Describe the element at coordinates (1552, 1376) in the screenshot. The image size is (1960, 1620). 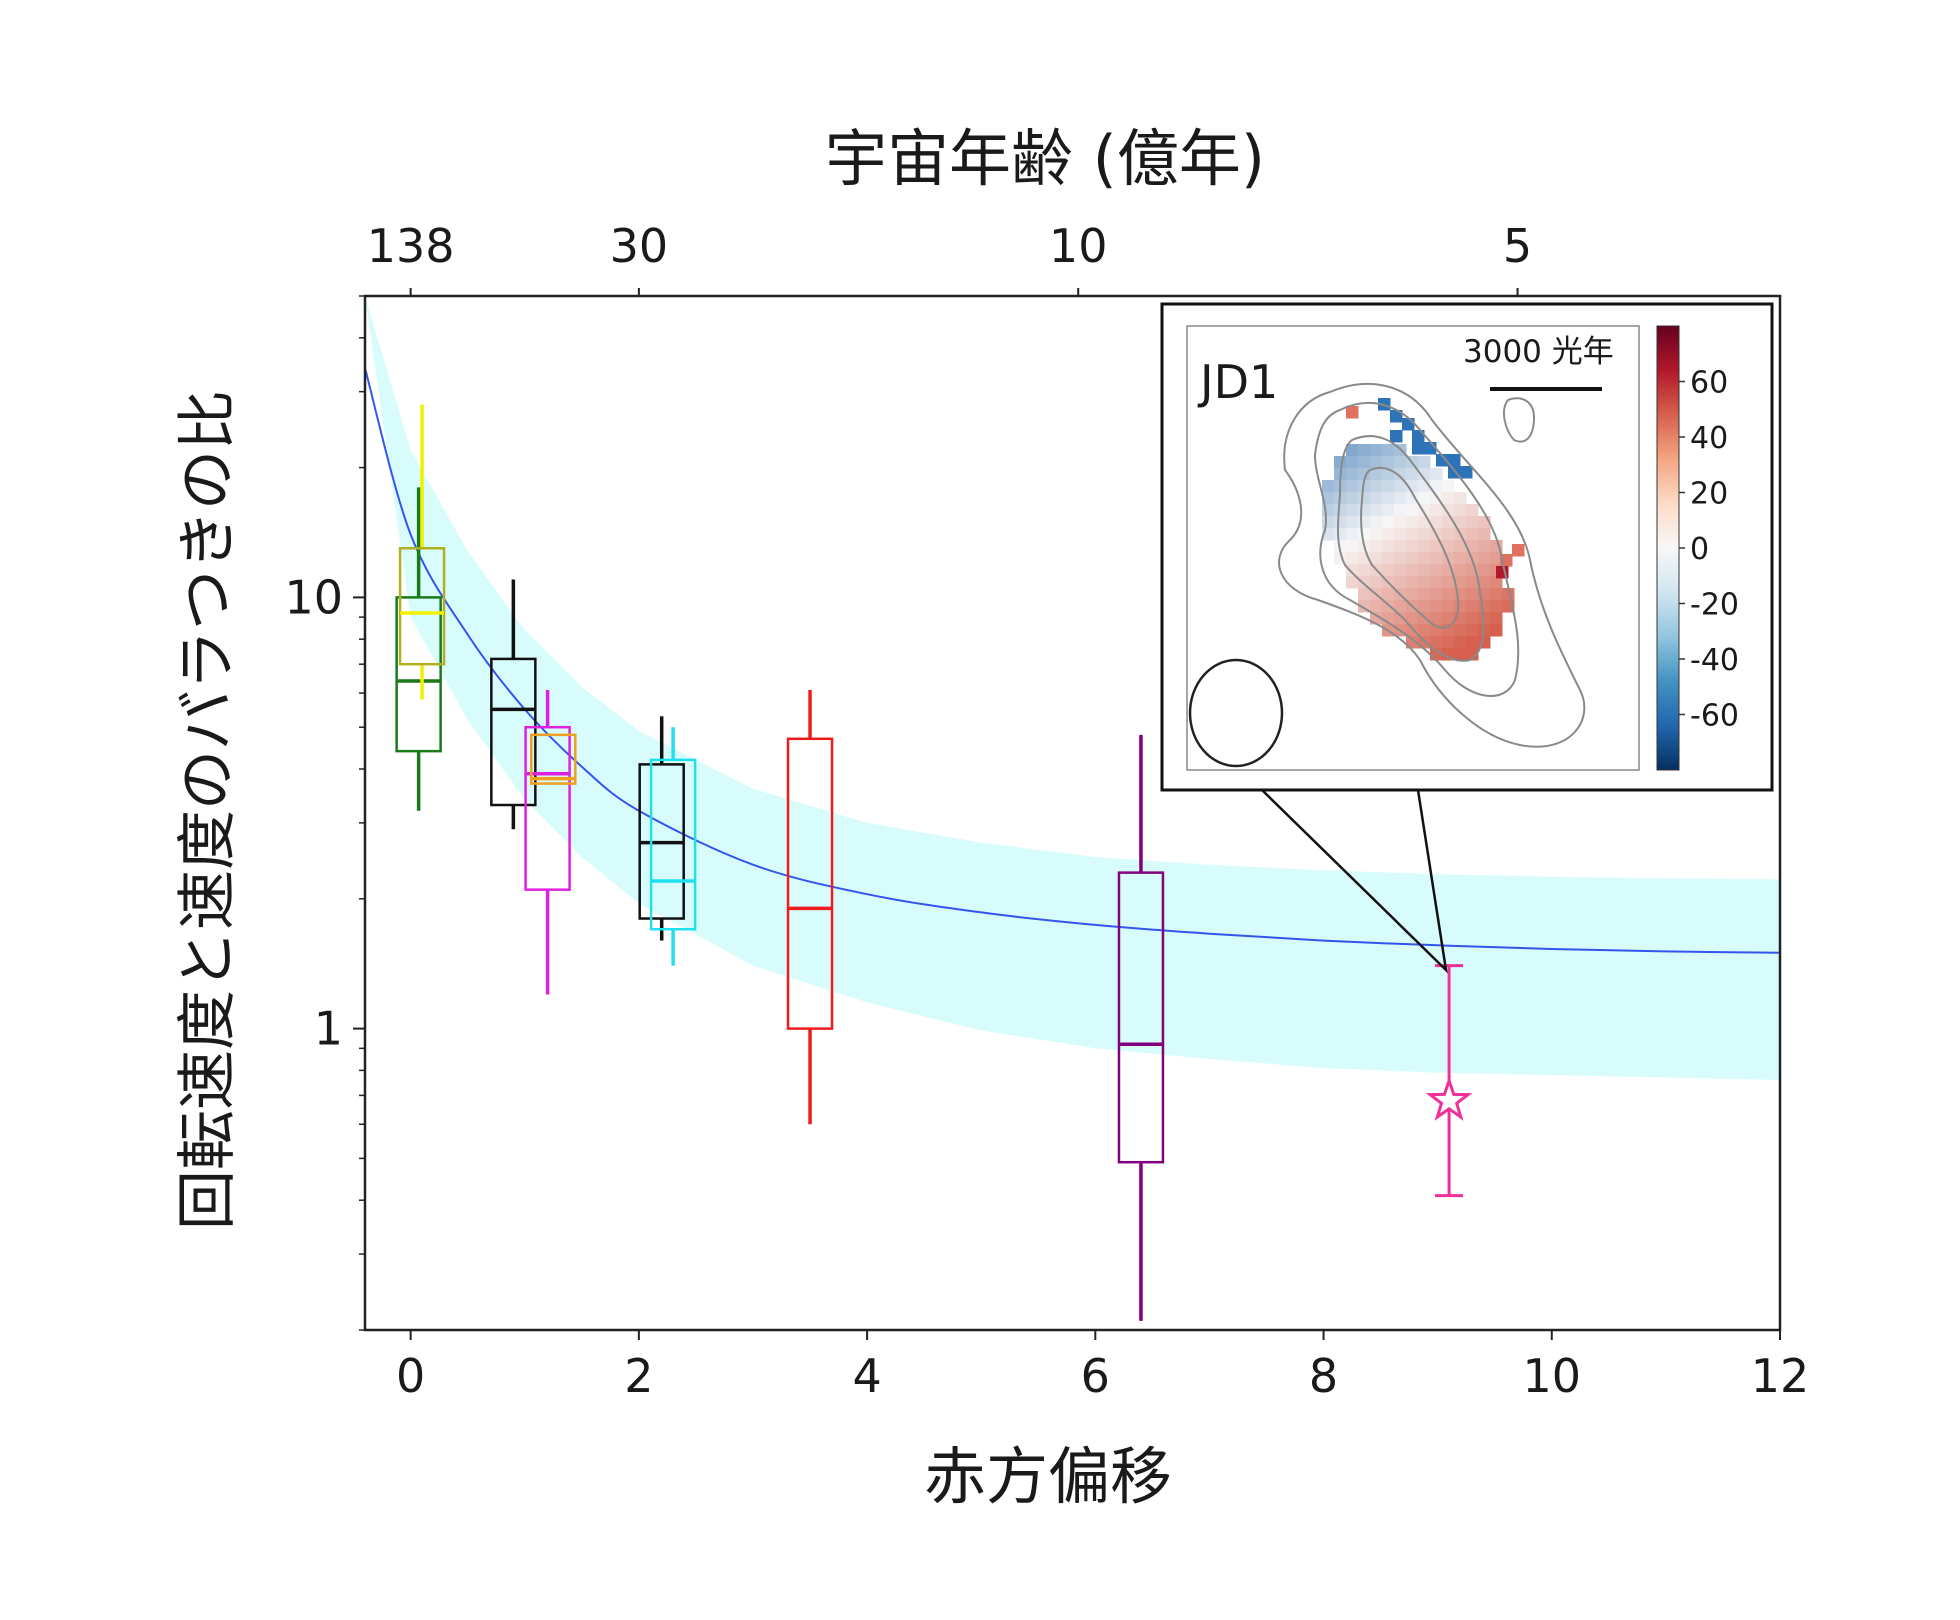
I see `x-tick-label: 10` at that location.